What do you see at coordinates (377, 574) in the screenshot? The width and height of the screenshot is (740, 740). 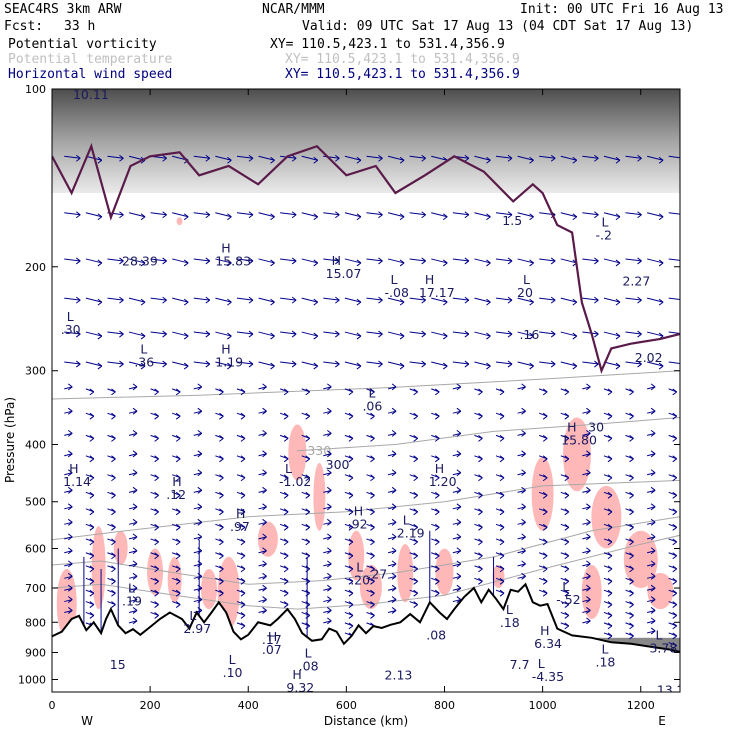 I see `pv-extremum-value: .27` at bounding box center [377, 574].